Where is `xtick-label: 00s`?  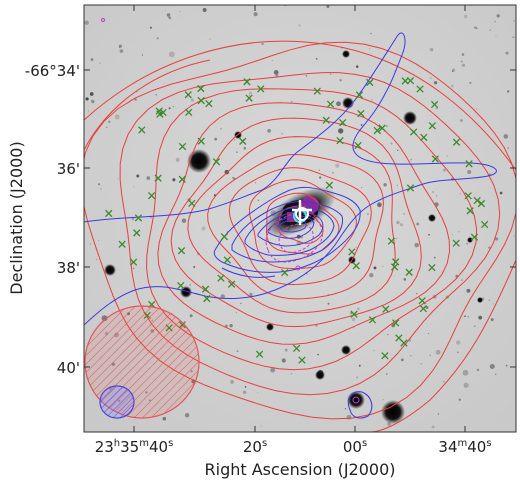 xtick-label: 00s is located at coordinates (355, 447).